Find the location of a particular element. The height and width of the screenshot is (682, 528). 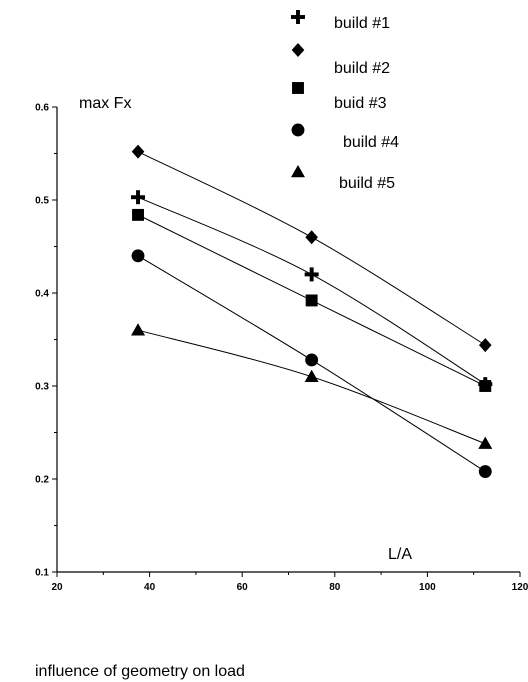

x-tick-label: 40 is located at coordinates (150, 587).